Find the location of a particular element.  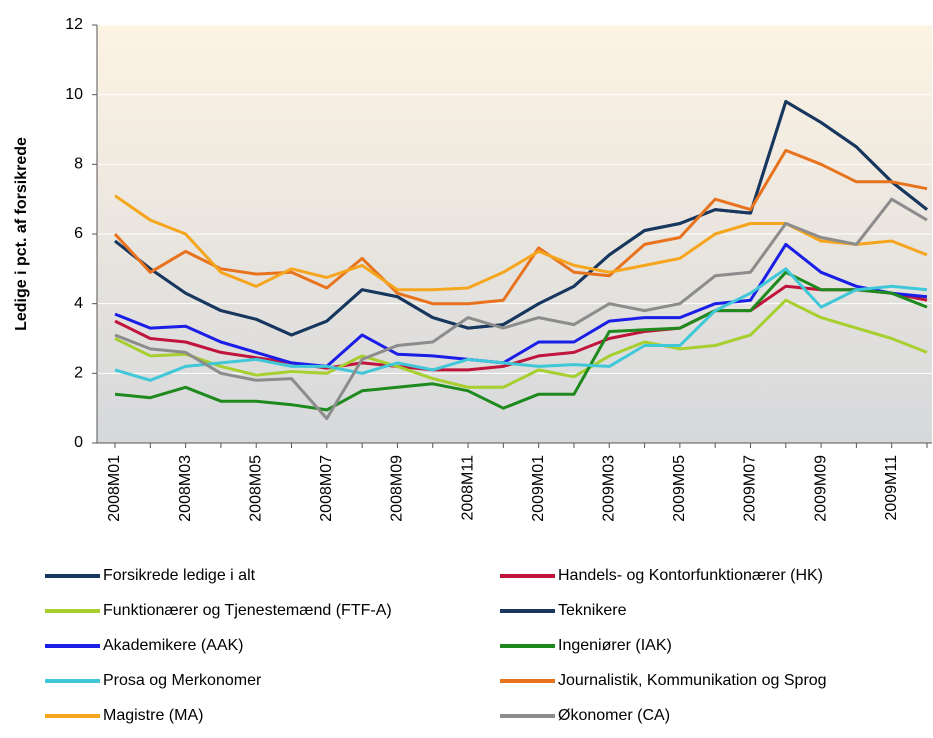

x-tick-label: 2008M11 is located at coordinates (467, 488).